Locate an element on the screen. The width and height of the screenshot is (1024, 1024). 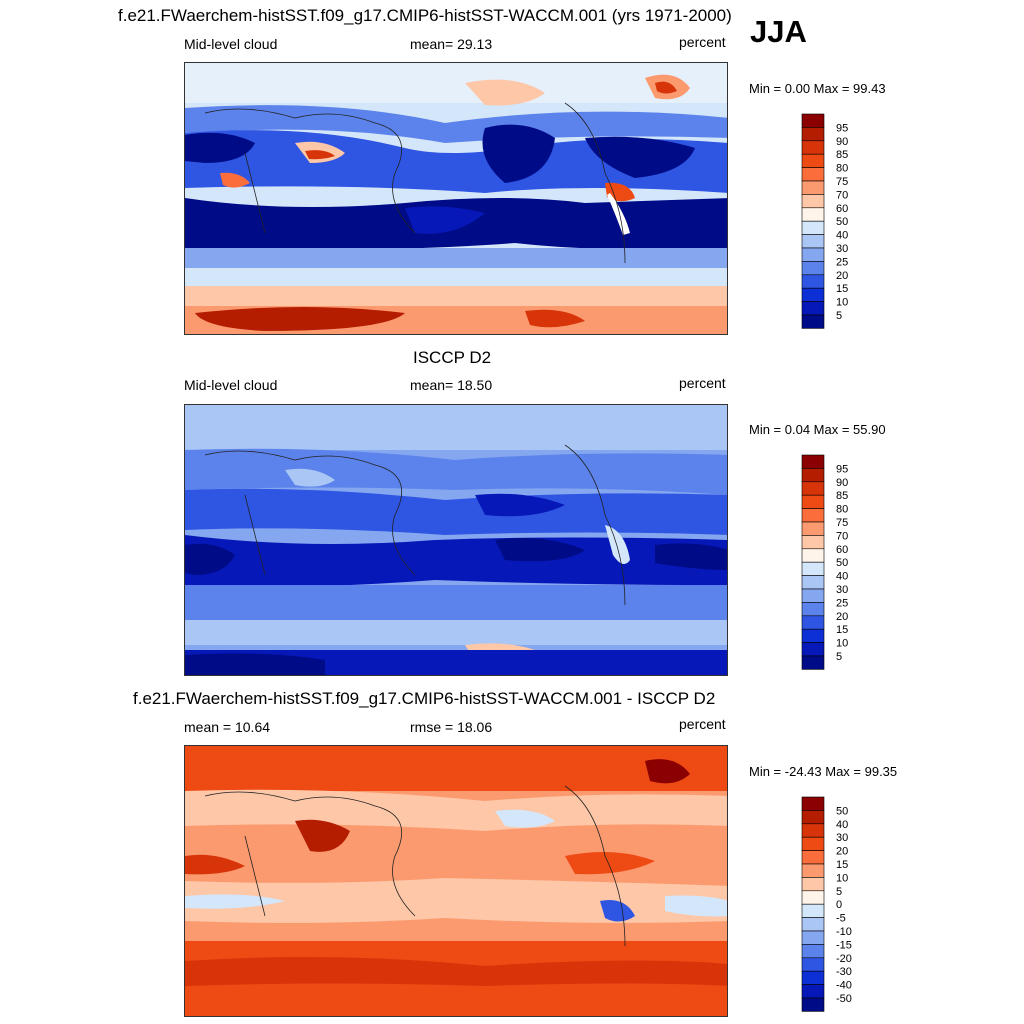
panel2-mean-label: mean= 18.50 is located at coordinates (451, 385).